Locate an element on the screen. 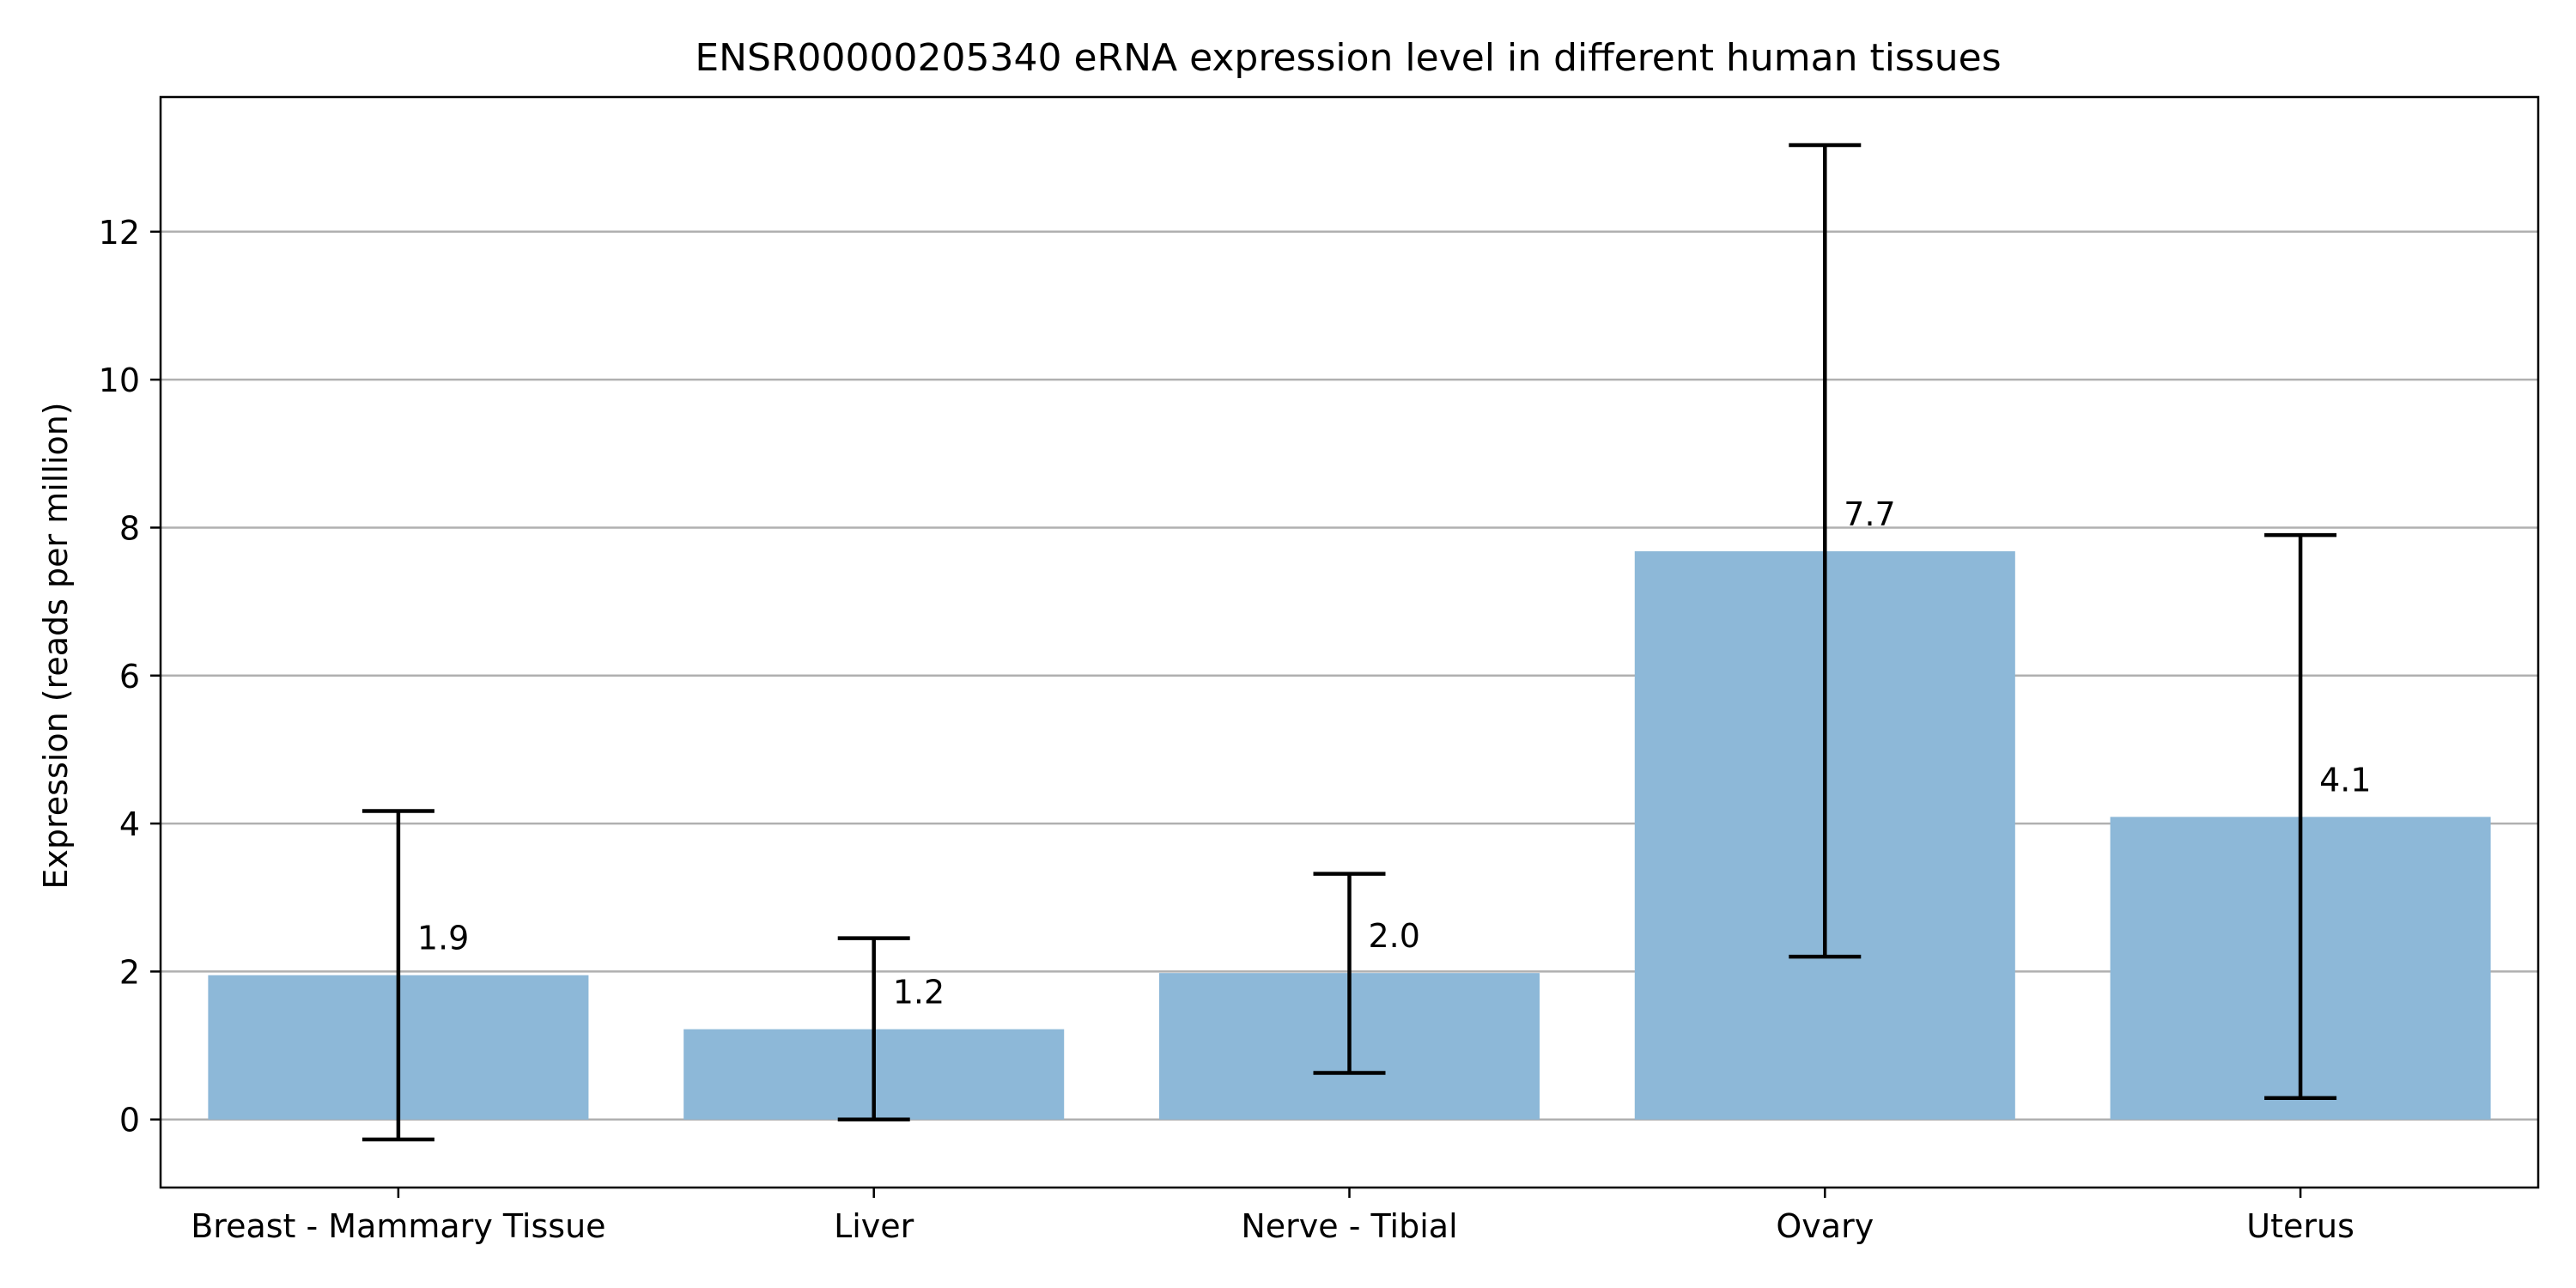  y-tick-label-0: 0 is located at coordinates (129, 1120).